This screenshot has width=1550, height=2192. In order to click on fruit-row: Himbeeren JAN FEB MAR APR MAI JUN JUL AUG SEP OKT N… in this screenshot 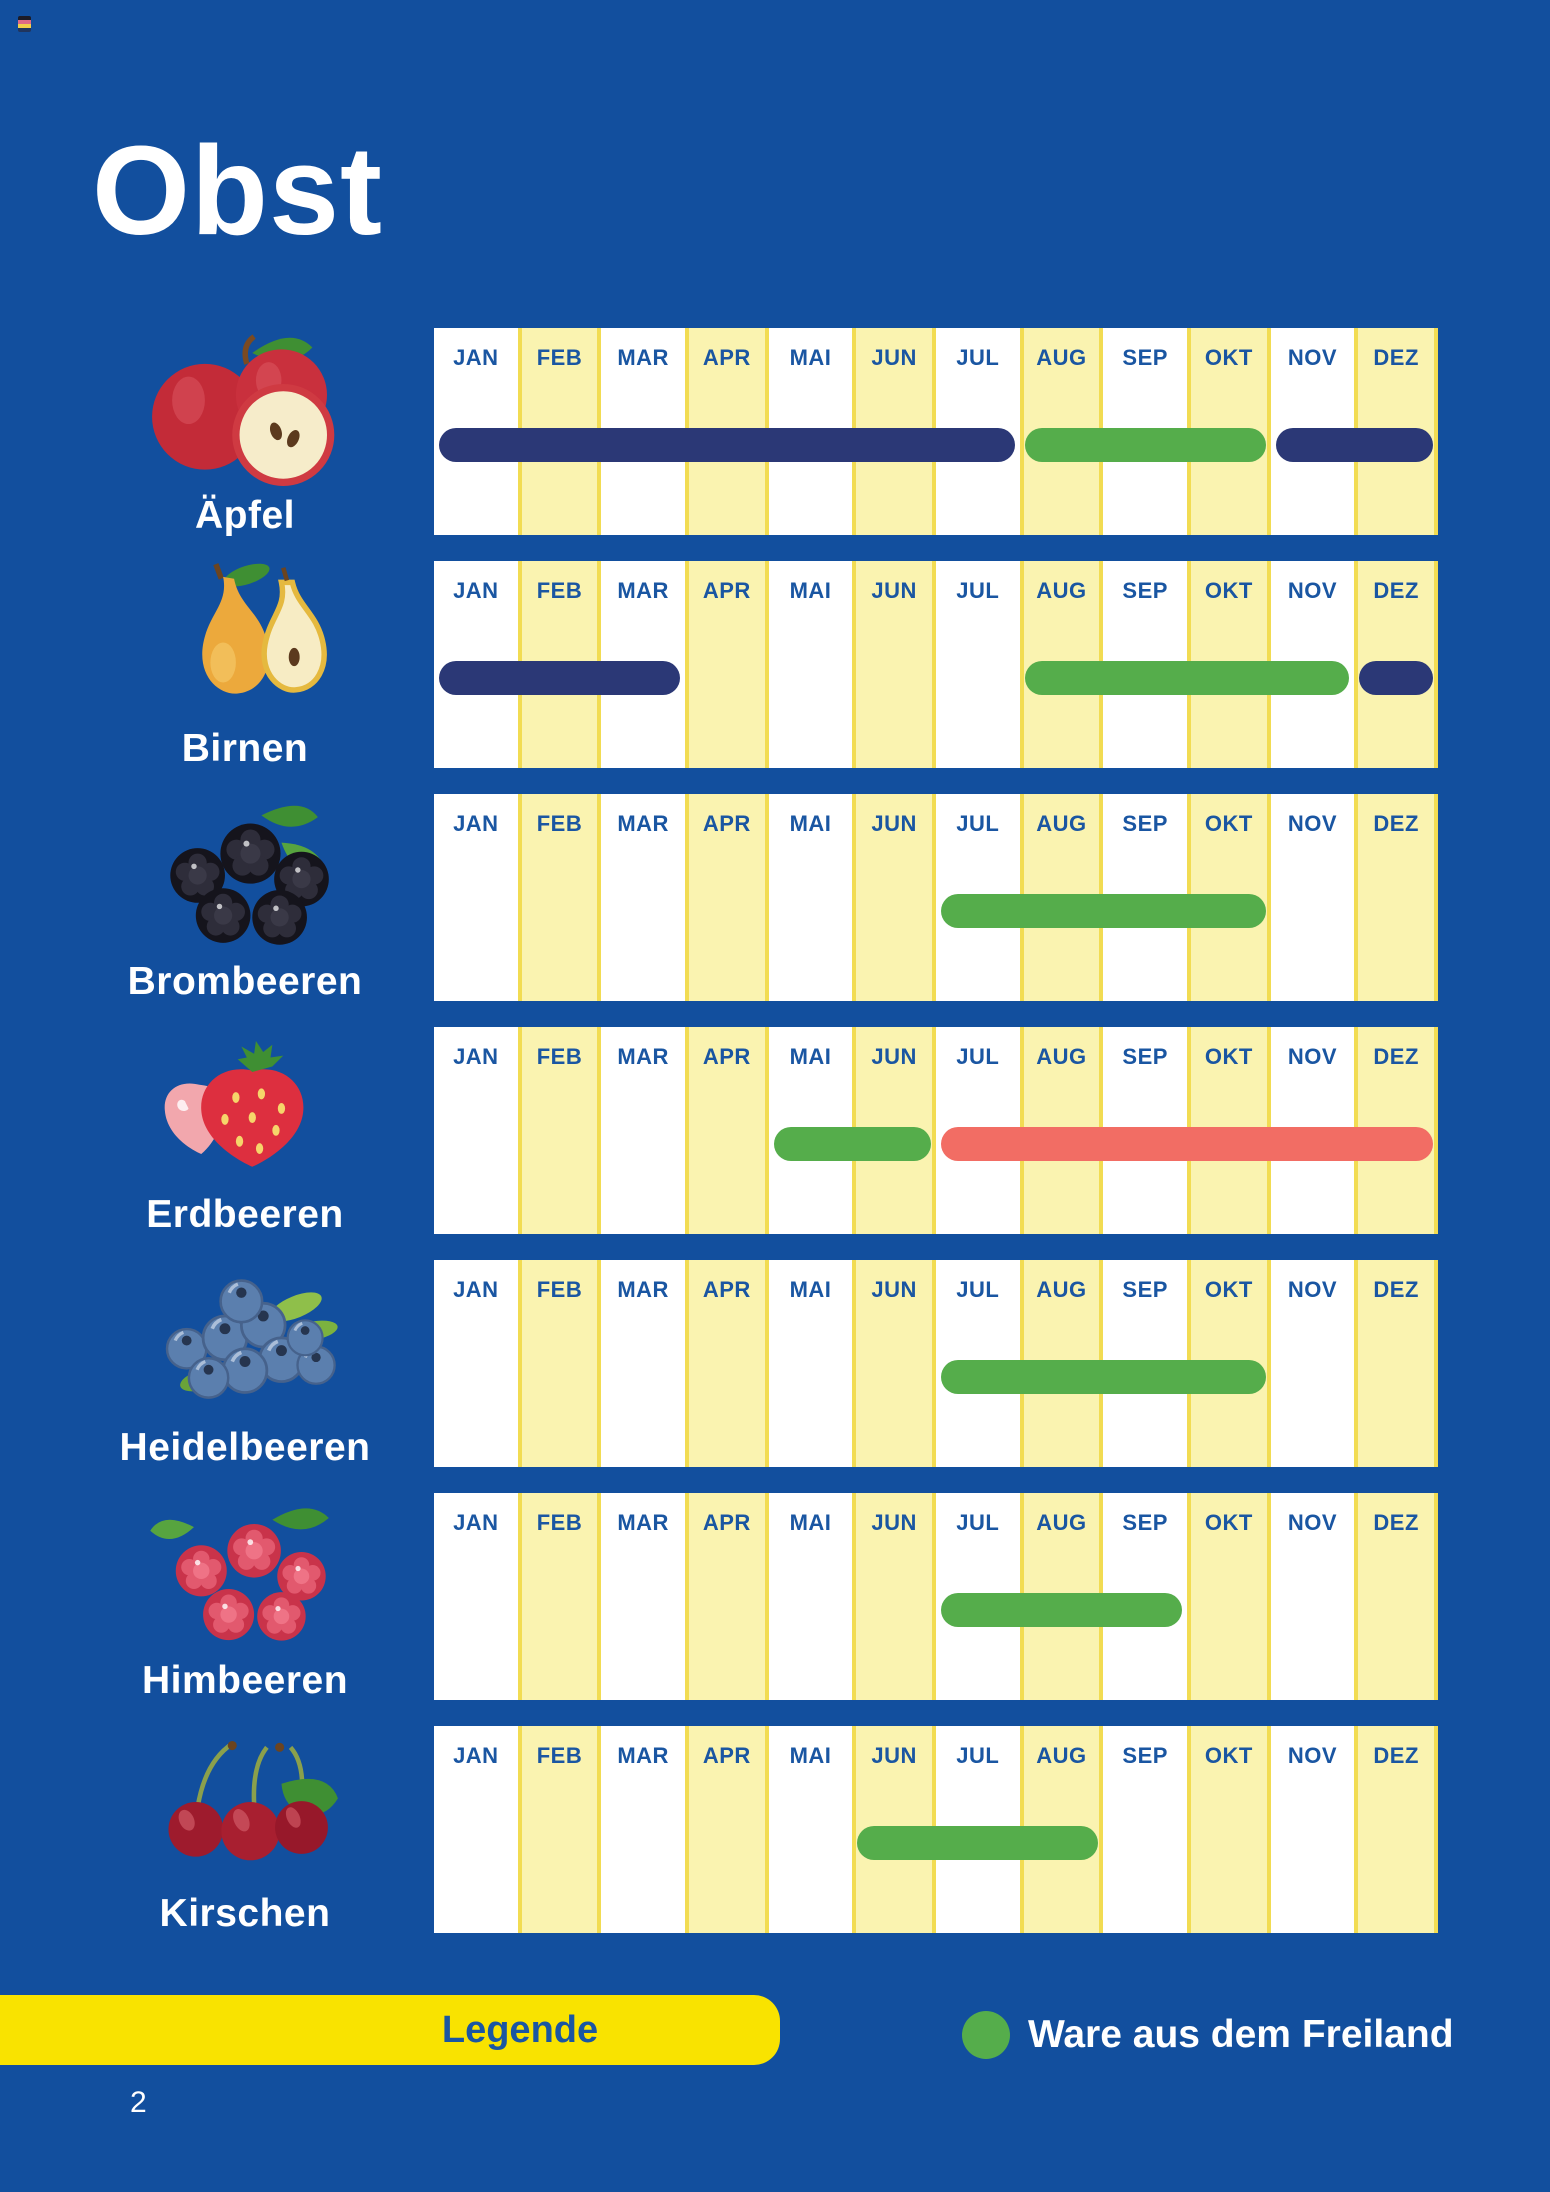, I will do `click(775, 1597)`.